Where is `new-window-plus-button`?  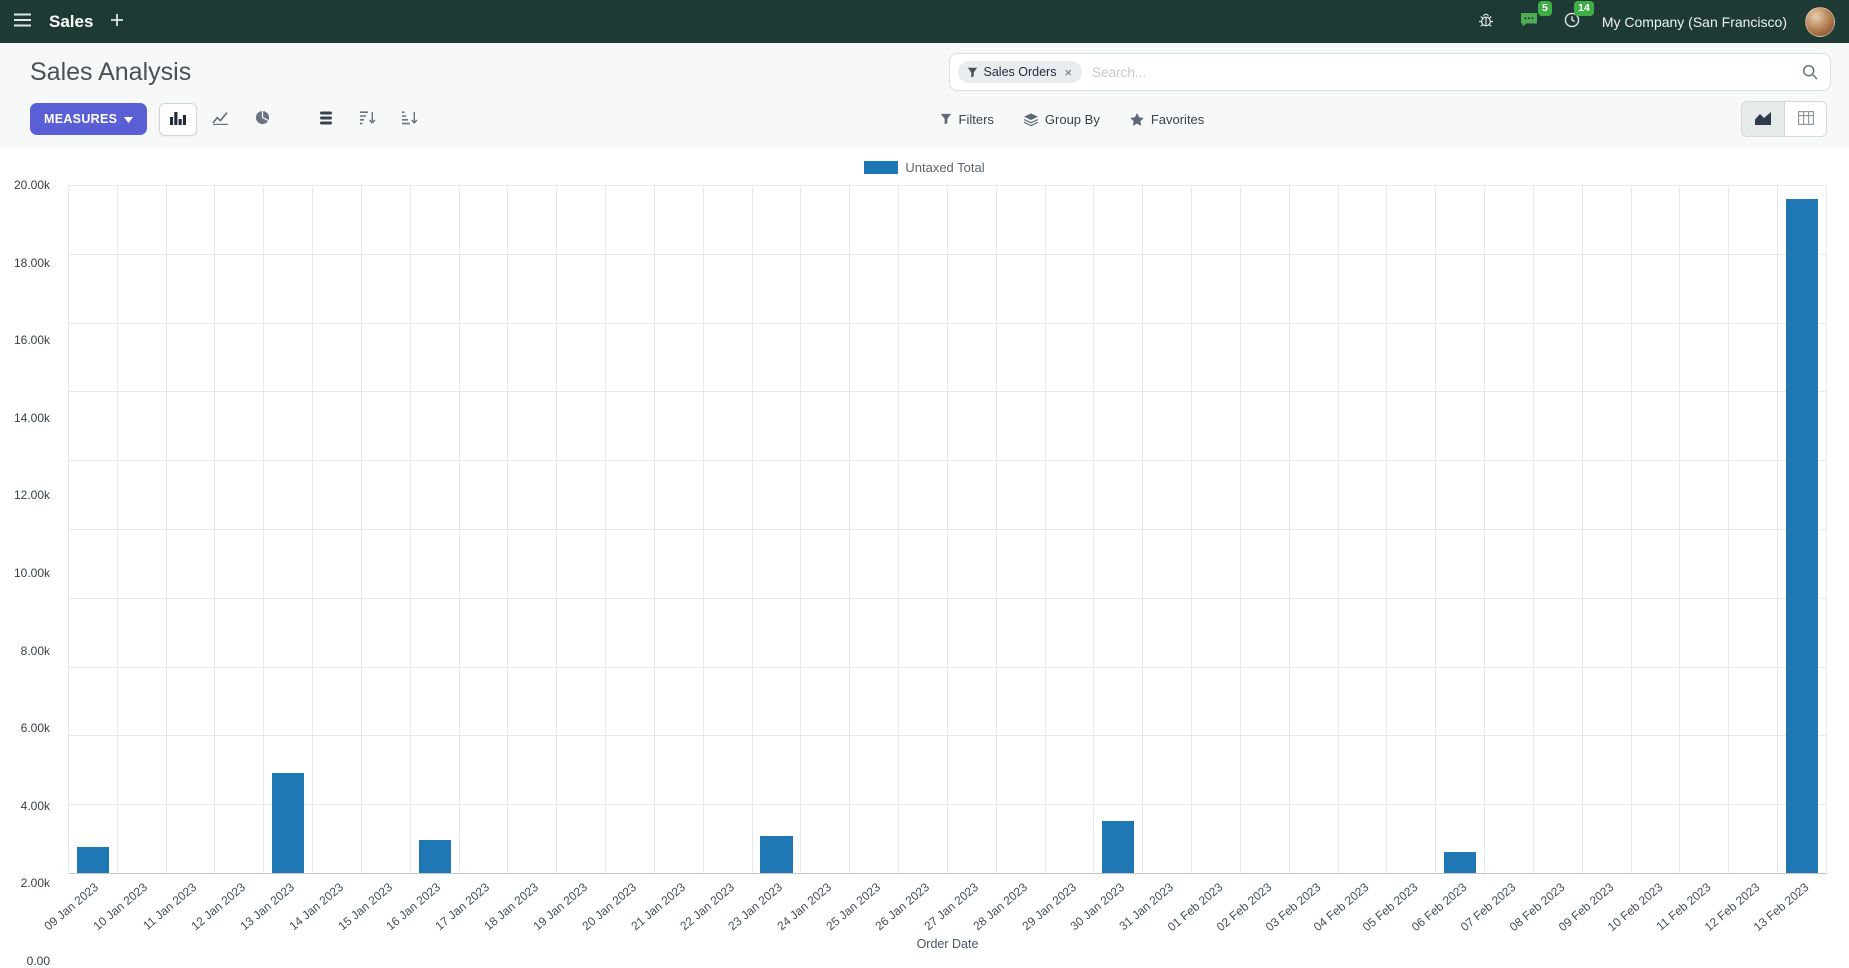 new-window-plus-button is located at coordinates (117, 21).